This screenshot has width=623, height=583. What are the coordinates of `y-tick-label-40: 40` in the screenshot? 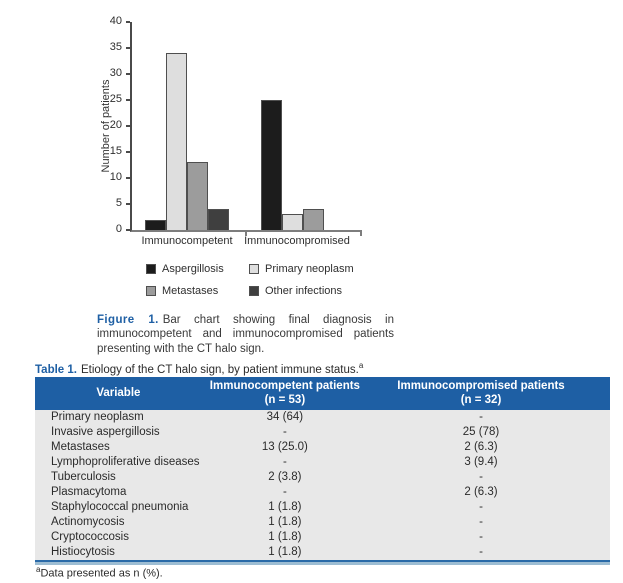 It's located at (115, 21).